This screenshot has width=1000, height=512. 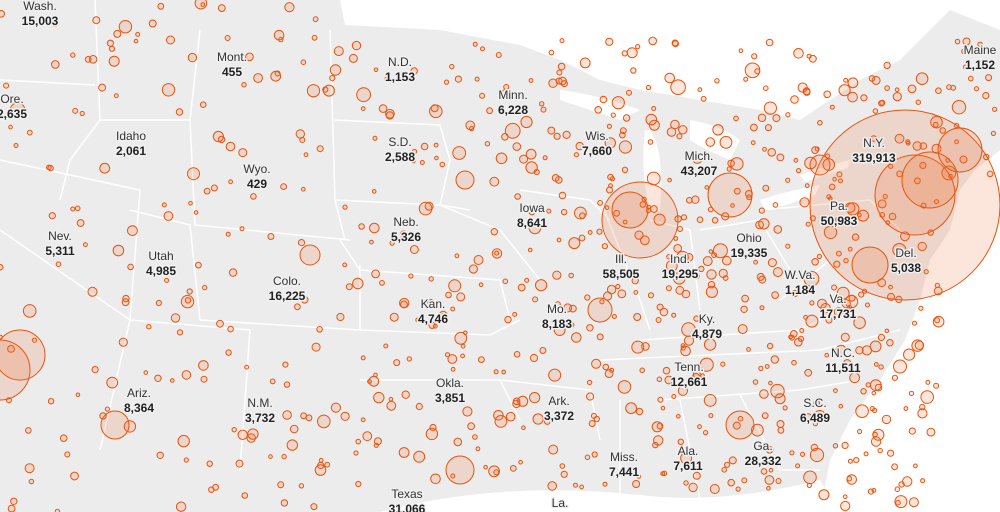 I want to click on state-count: 7,611, so click(x=688, y=466).